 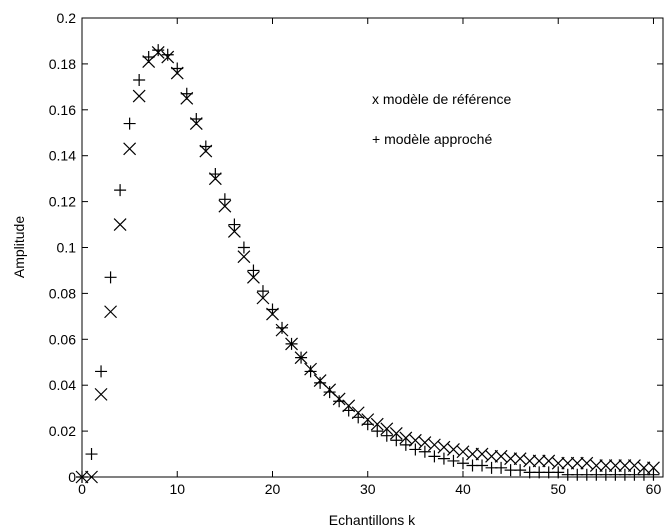 What do you see at coordinates (177, 489) in the screenshot?
I see `x-tick-label: 10` at bounding box center [177, 489].